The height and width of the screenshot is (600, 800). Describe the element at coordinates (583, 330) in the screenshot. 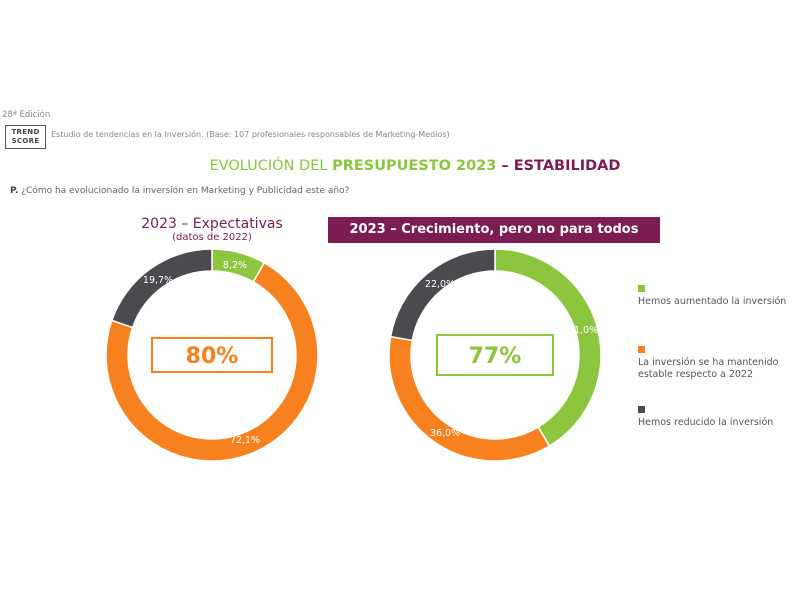

I see `chart-2-slice-label-1: 41,0%` at that location.